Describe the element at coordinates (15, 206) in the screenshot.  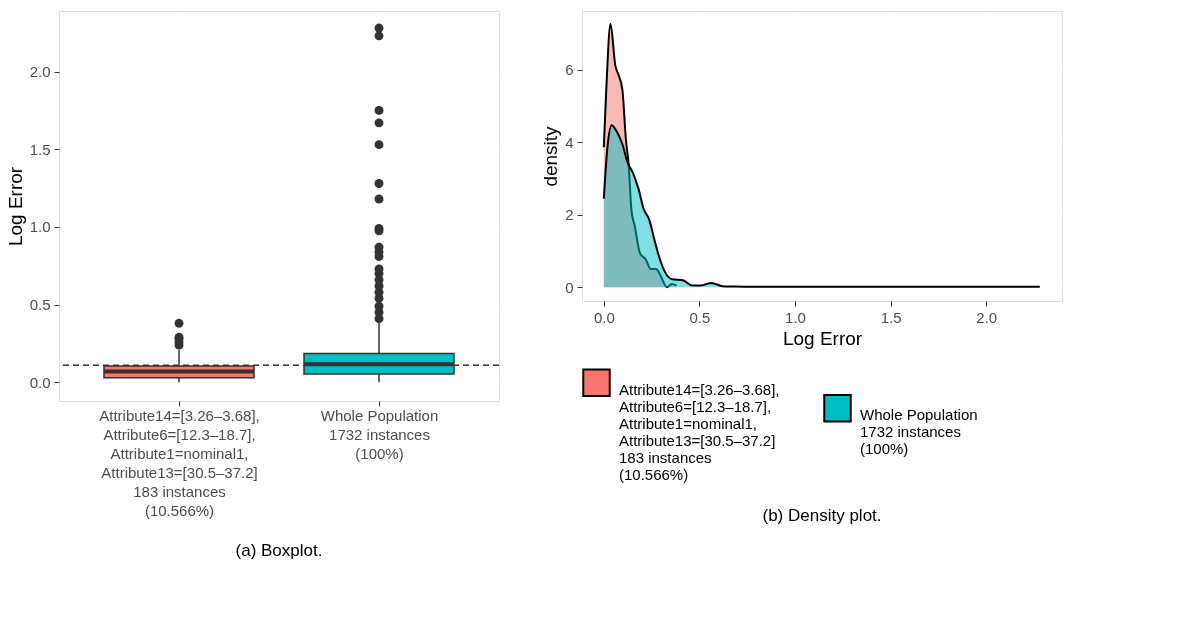
I see `y-axis-title: Log Error` at that location.